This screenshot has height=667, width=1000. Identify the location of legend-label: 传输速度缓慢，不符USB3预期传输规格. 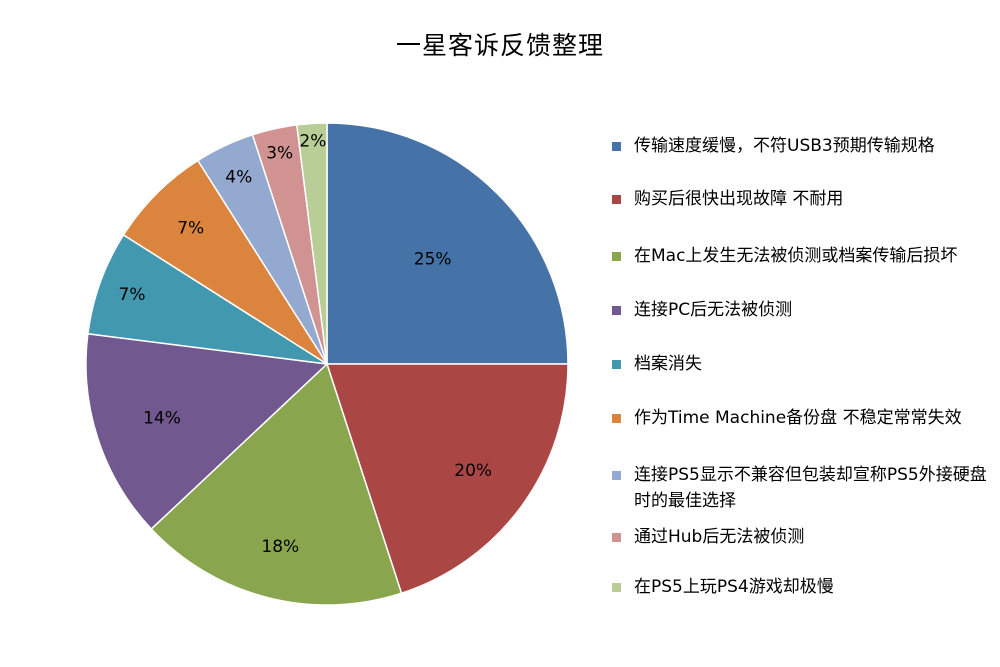
(784, 146).